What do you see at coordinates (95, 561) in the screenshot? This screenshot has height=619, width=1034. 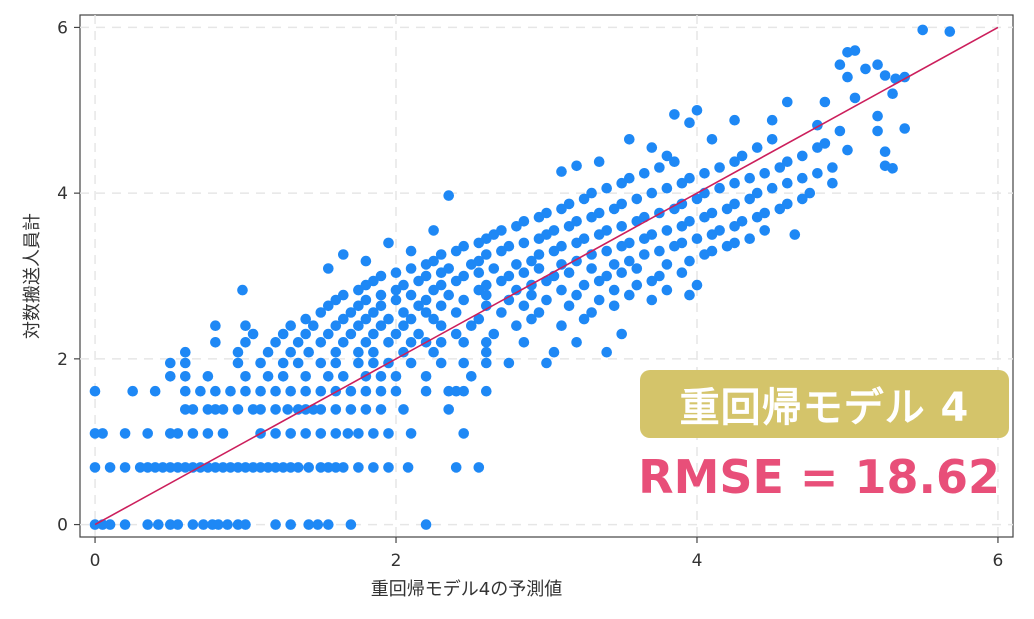 I see `x-tick-label: 0` at bounding box center [95, 561].